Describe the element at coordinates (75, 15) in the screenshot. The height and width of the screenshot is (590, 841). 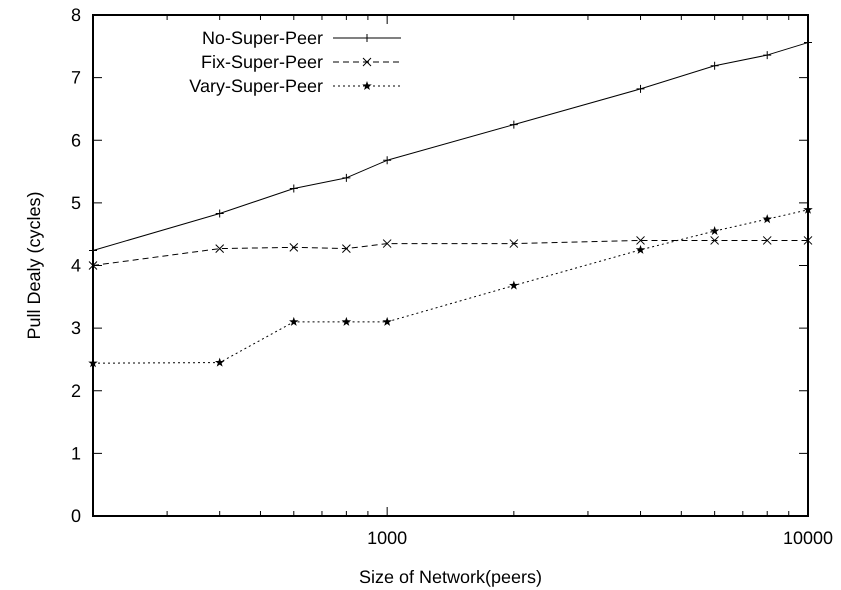
I see `y-tick-label: 8` at that location.